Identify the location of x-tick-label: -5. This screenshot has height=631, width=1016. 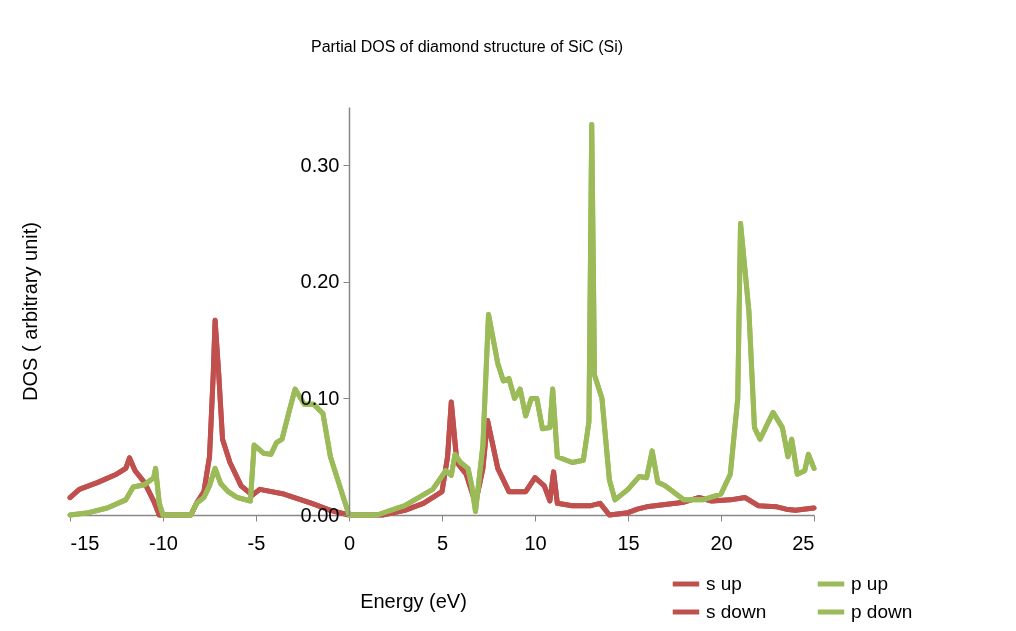
(256, 542).